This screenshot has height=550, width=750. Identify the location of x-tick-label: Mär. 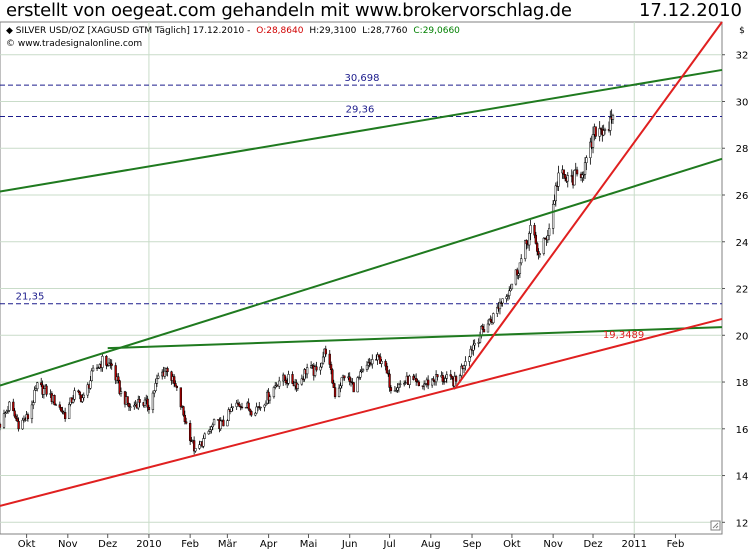
(228, 544).